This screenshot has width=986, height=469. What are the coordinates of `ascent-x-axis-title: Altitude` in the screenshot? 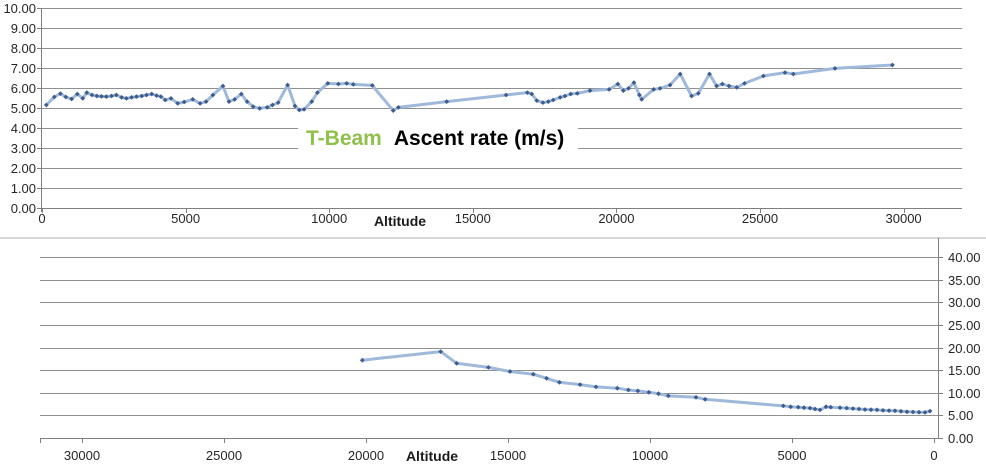 It's located at (400, 221).